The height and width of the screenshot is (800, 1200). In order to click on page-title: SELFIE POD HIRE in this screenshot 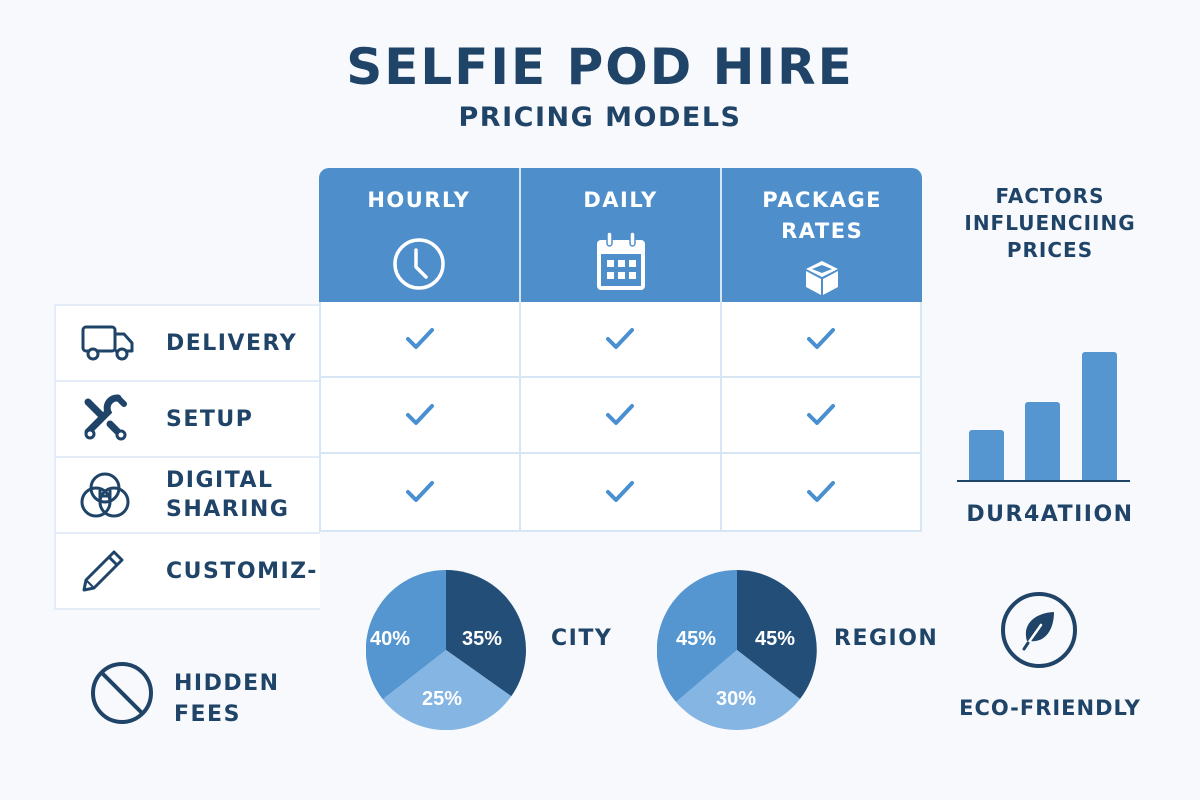, I will do `click(600, 67)`.